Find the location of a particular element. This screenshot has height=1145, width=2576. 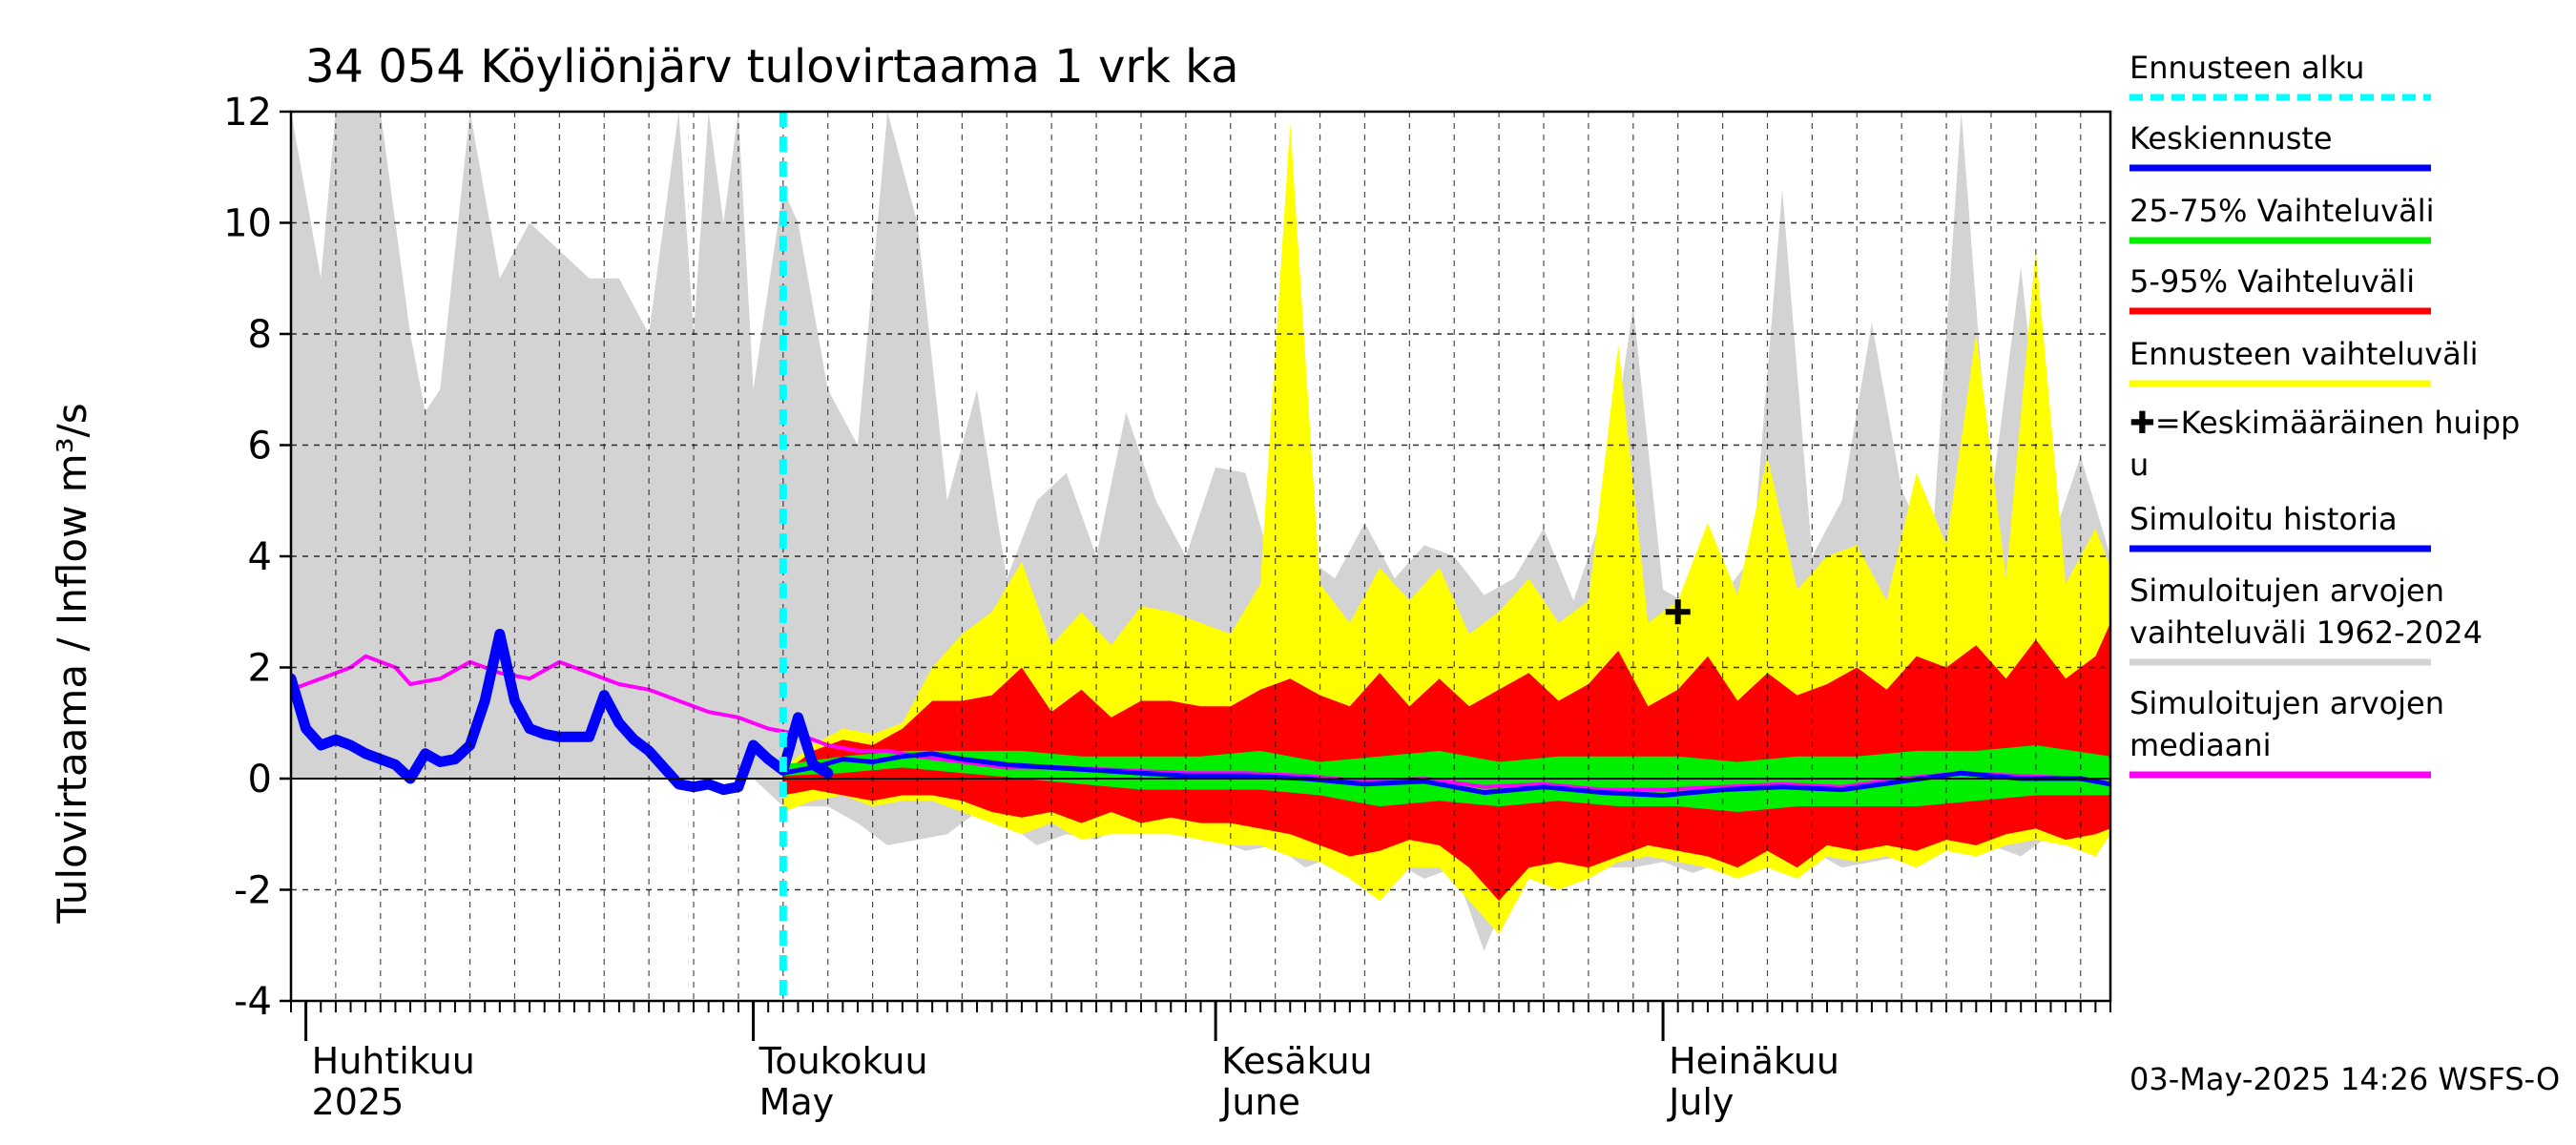

y-tick-label: -2 is located at coordinates (253, 891).